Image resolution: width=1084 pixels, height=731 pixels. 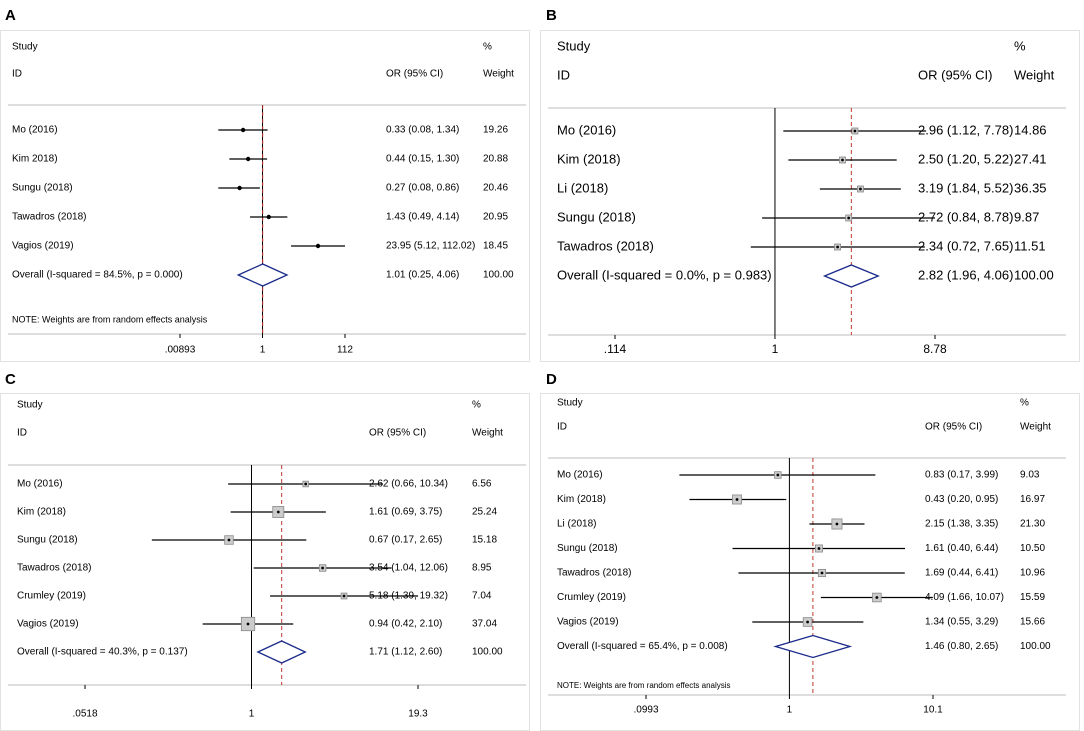 What do you see at coordinates (498, 74) in the screenshot?
I see `column-header-weight-a: Weight` at bounding box center [498, 74].